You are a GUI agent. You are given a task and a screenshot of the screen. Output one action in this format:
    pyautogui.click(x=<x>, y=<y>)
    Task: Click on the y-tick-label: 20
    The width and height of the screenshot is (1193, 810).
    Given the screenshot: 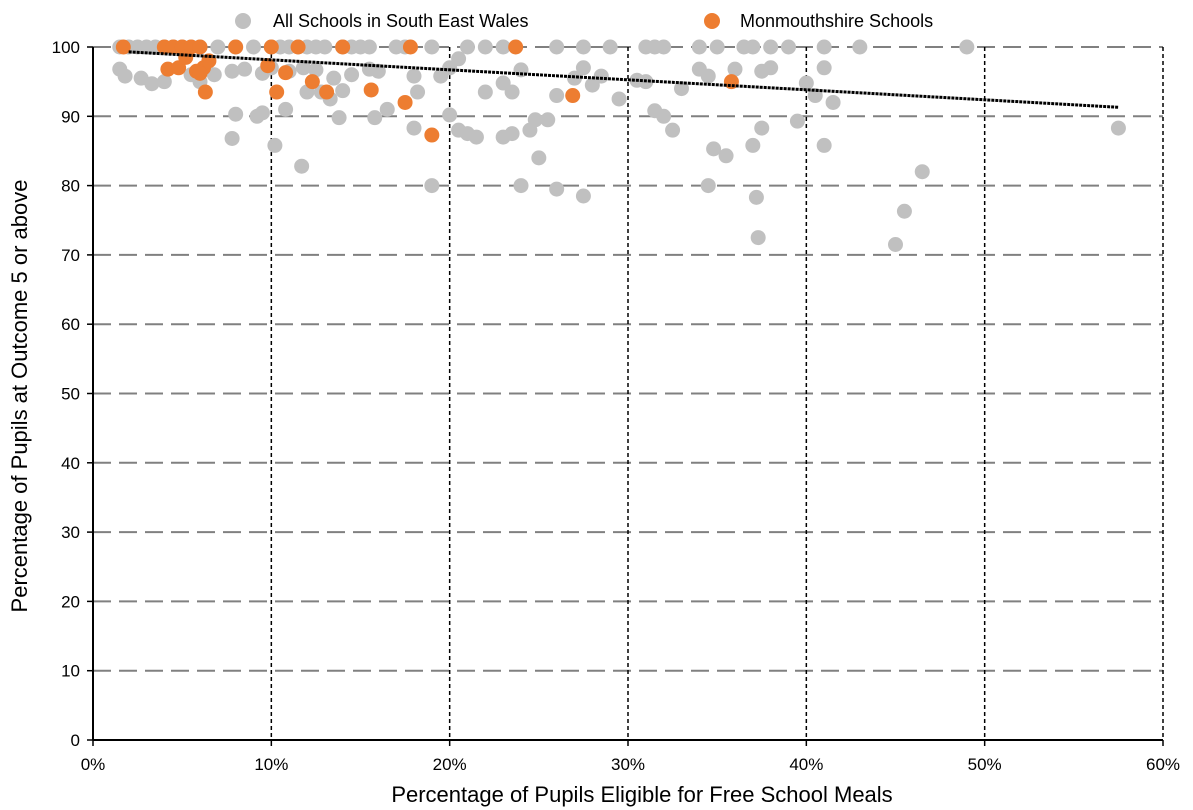 What is the action you would take?
    pyautogui.click(x=70, y=601)
    